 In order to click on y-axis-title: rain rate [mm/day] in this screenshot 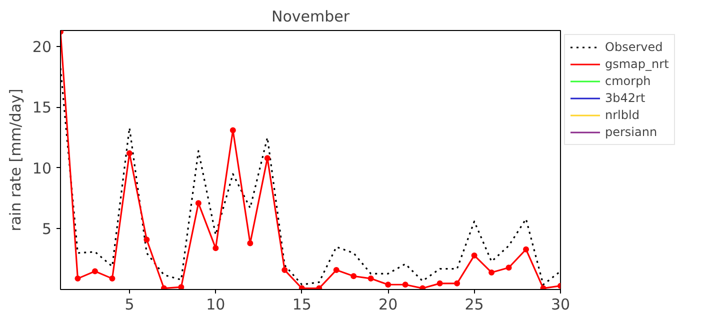, I will do `click(15, 160)`.